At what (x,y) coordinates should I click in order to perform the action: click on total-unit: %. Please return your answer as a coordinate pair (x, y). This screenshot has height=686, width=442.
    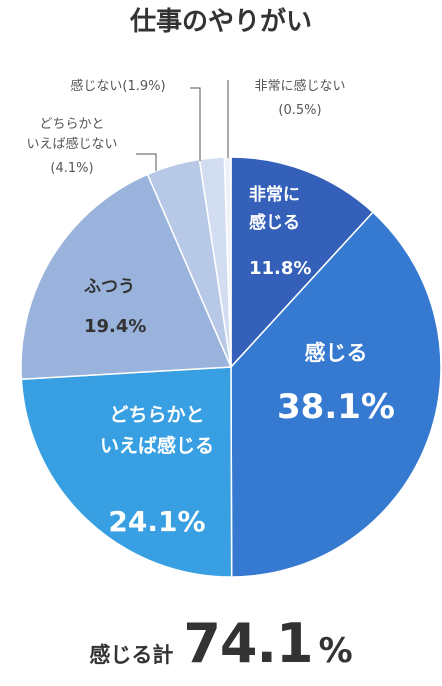
    Looking at the image, I should click on (335, 651).